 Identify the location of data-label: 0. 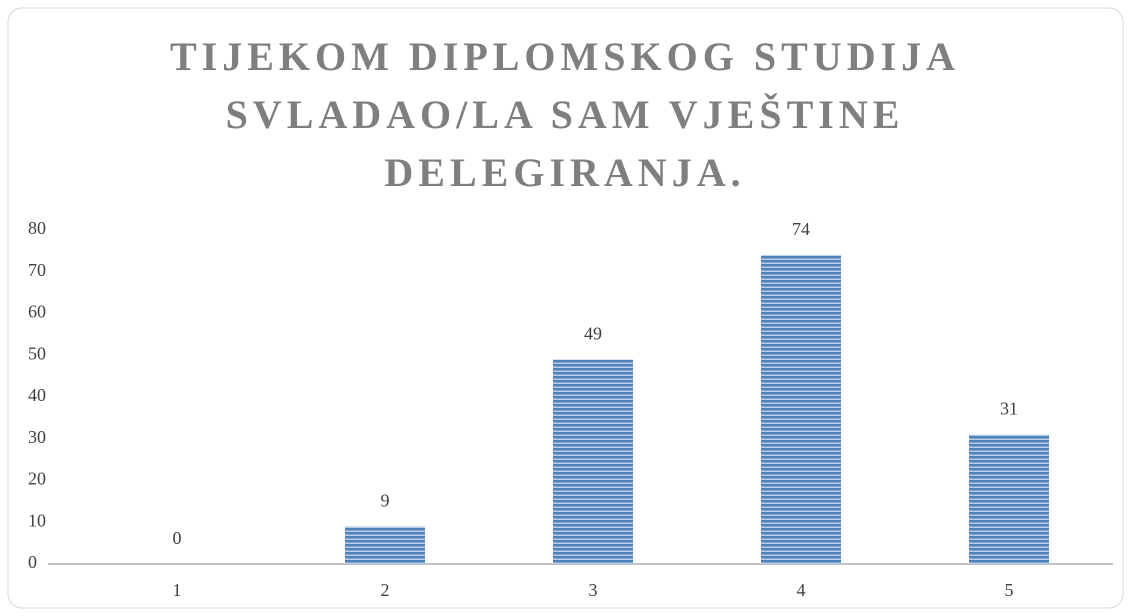
(177, 538).